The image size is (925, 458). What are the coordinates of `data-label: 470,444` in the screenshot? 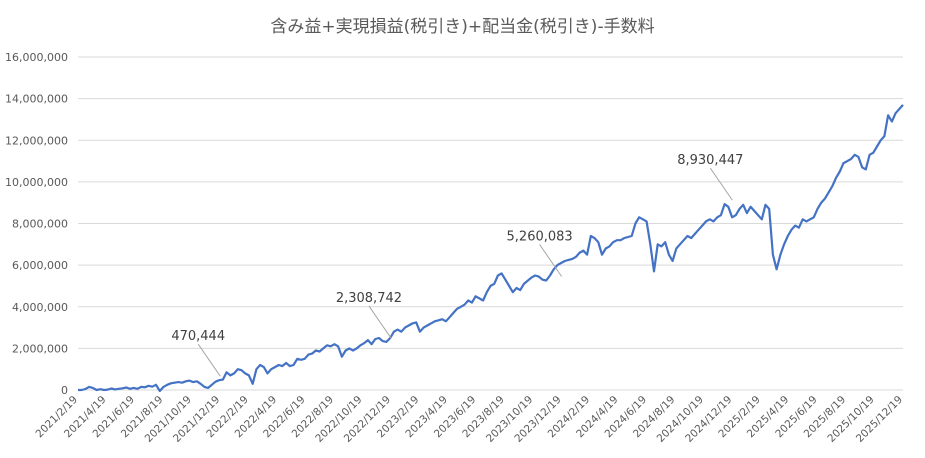 It's located at (198, 336).